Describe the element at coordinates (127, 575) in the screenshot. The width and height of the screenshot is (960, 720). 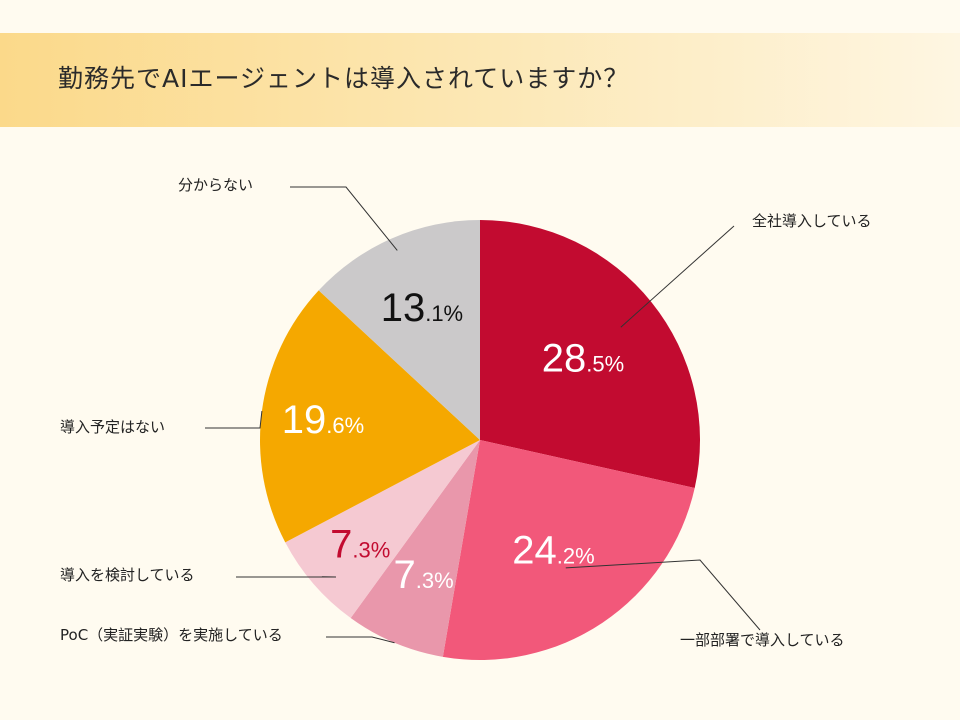
I see `slice-label: 導入を検討している` at that location.